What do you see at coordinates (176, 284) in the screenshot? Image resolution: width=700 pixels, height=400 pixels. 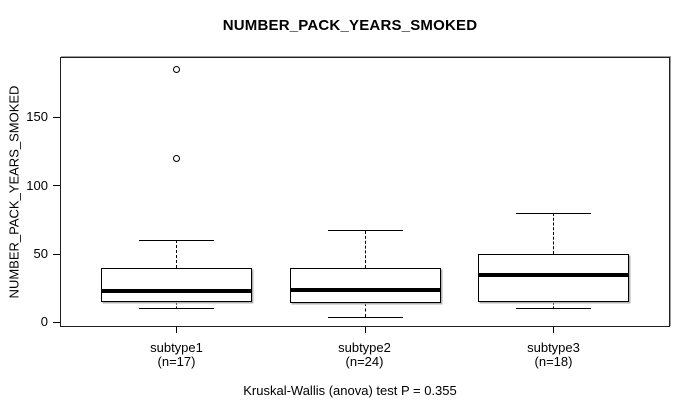 I see `iqr-box-subtype1` at bounding box center [176, 284].